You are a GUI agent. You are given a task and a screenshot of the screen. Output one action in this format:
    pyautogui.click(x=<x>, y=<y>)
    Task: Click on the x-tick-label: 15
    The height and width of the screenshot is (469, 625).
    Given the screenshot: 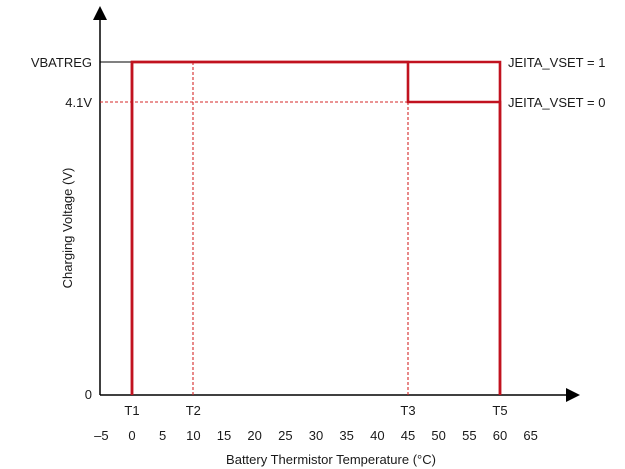 What is the action you would take?
    pyautogui.click(x=224, y=435)
    